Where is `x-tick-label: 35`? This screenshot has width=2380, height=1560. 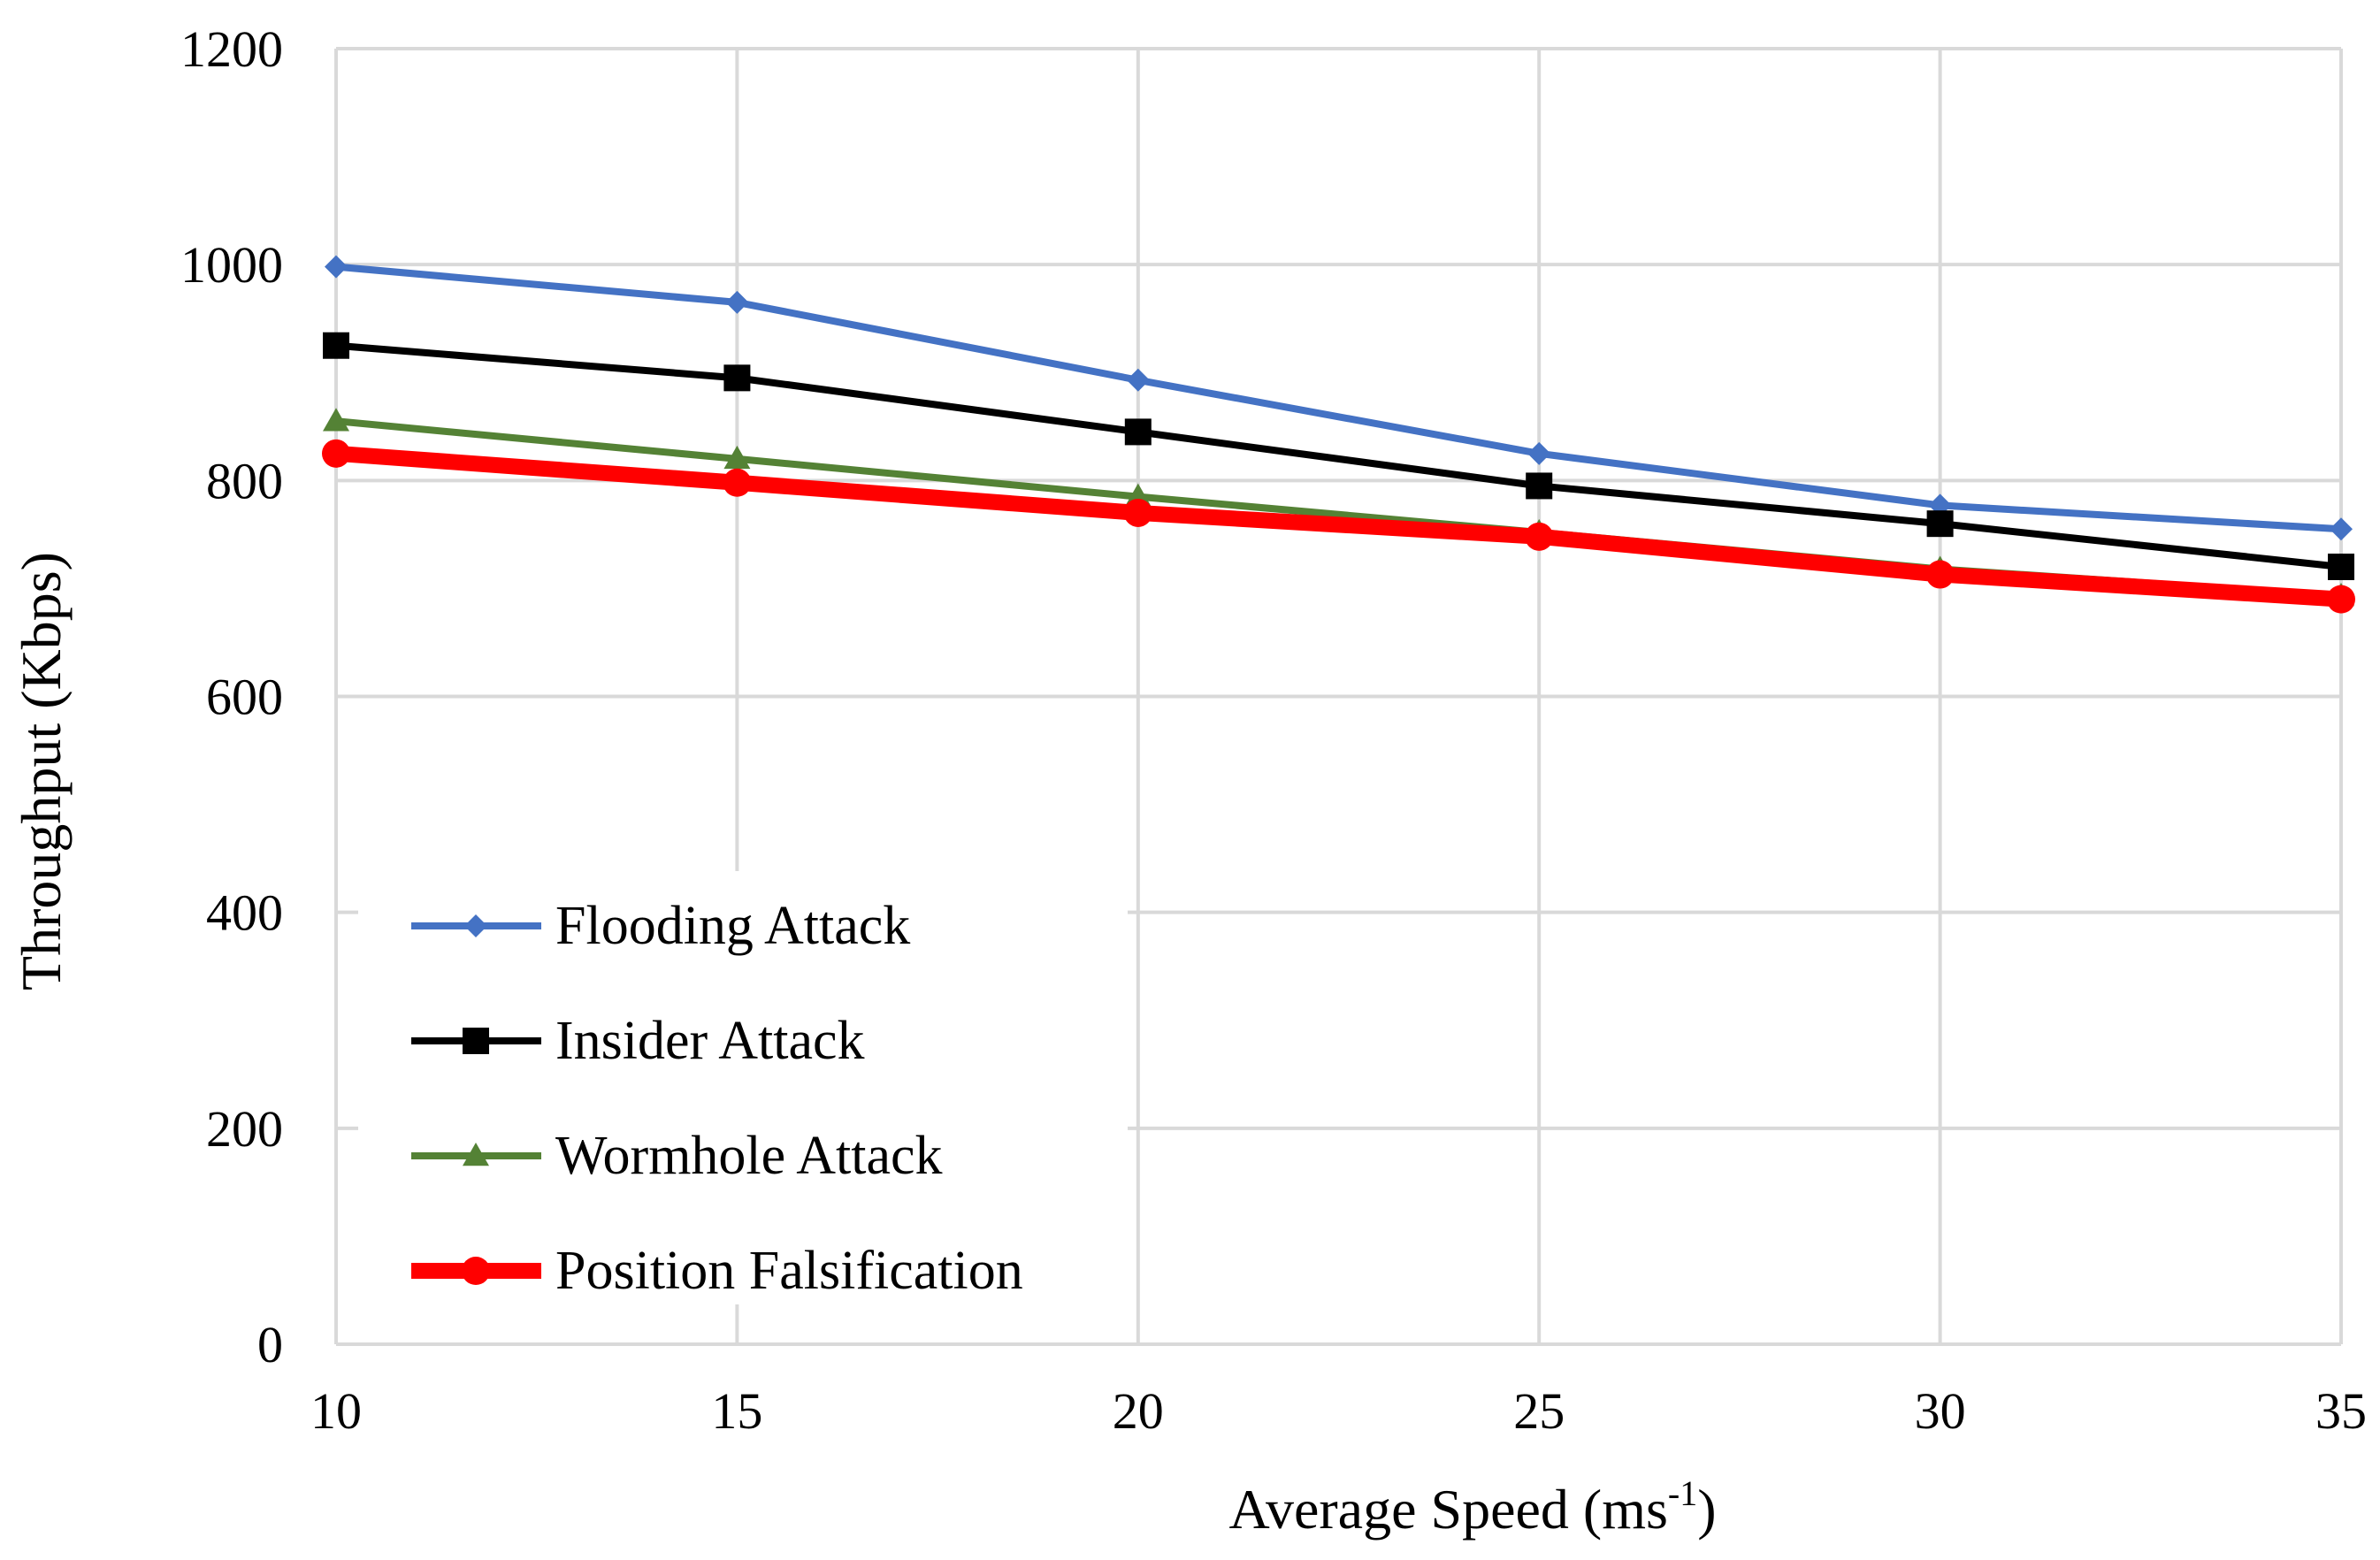 x-tick-label: 35 is located at coordinates (2341, 1411).